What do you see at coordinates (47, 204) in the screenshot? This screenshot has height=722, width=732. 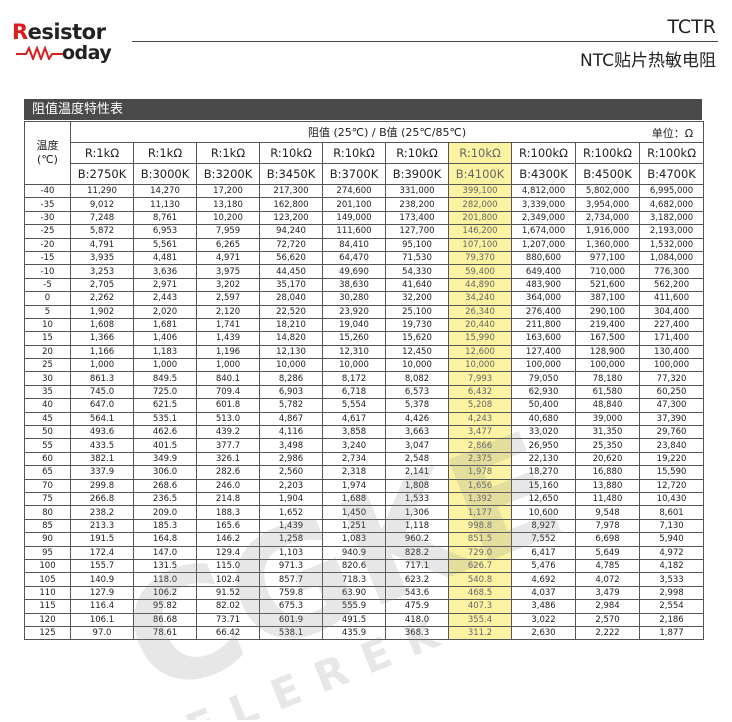 I see `temperature-cell: -35` at bounding box center [47, 204].